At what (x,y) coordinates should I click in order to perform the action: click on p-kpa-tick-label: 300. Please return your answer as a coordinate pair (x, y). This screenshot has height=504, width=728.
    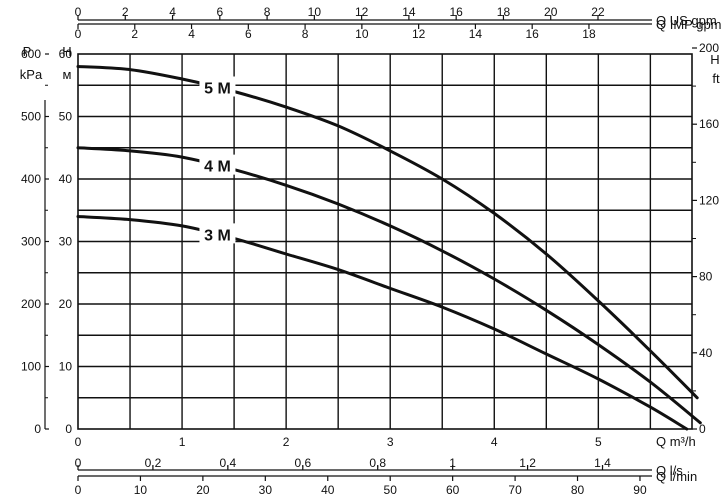
    Looking at the image, I should click on (31, 242).